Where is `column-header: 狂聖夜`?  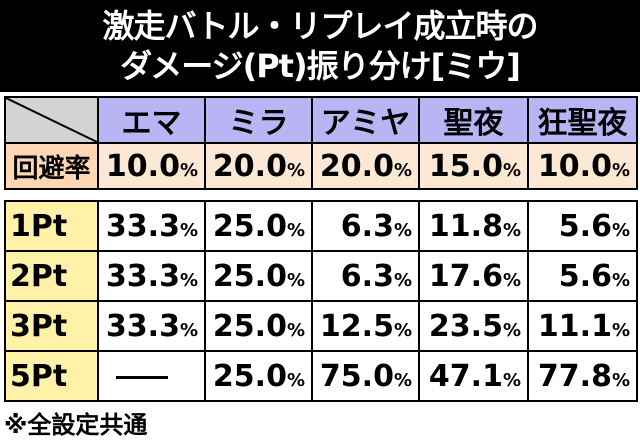 column-header: 狂聖夜 is located at coordinates (582, 120).